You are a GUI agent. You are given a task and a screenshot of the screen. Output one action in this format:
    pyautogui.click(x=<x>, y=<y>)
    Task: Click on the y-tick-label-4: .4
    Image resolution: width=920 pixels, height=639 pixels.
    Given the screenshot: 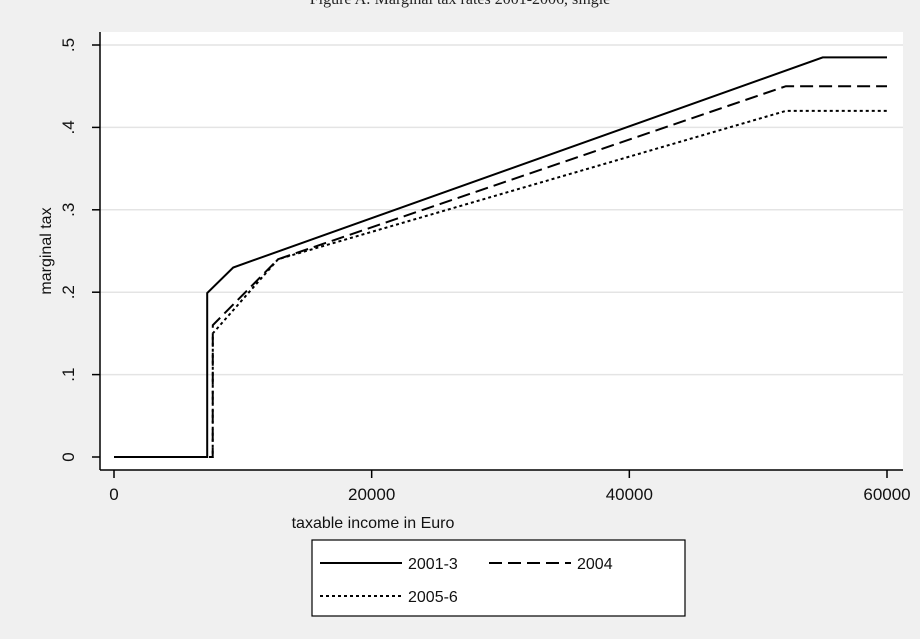 What is the action you would take?
    pyautogui.click(x=68, y=127)
    